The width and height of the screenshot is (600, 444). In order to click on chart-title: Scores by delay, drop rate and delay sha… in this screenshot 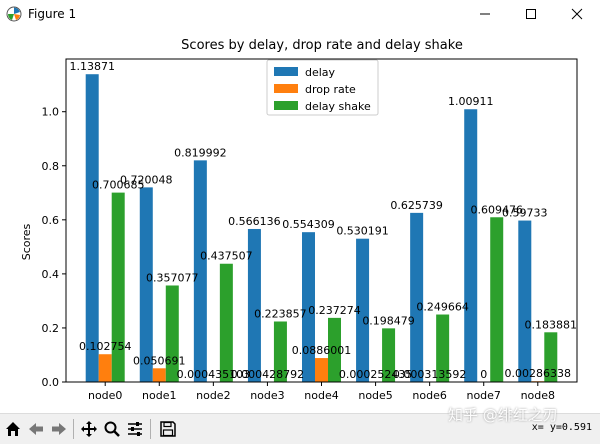, I will do `click(322, 45)`.